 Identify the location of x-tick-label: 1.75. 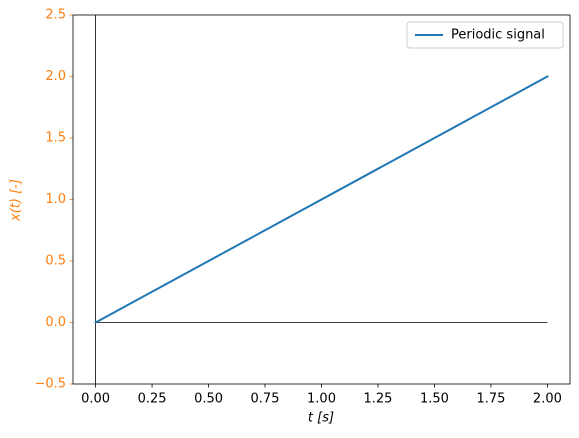
(490, 399).